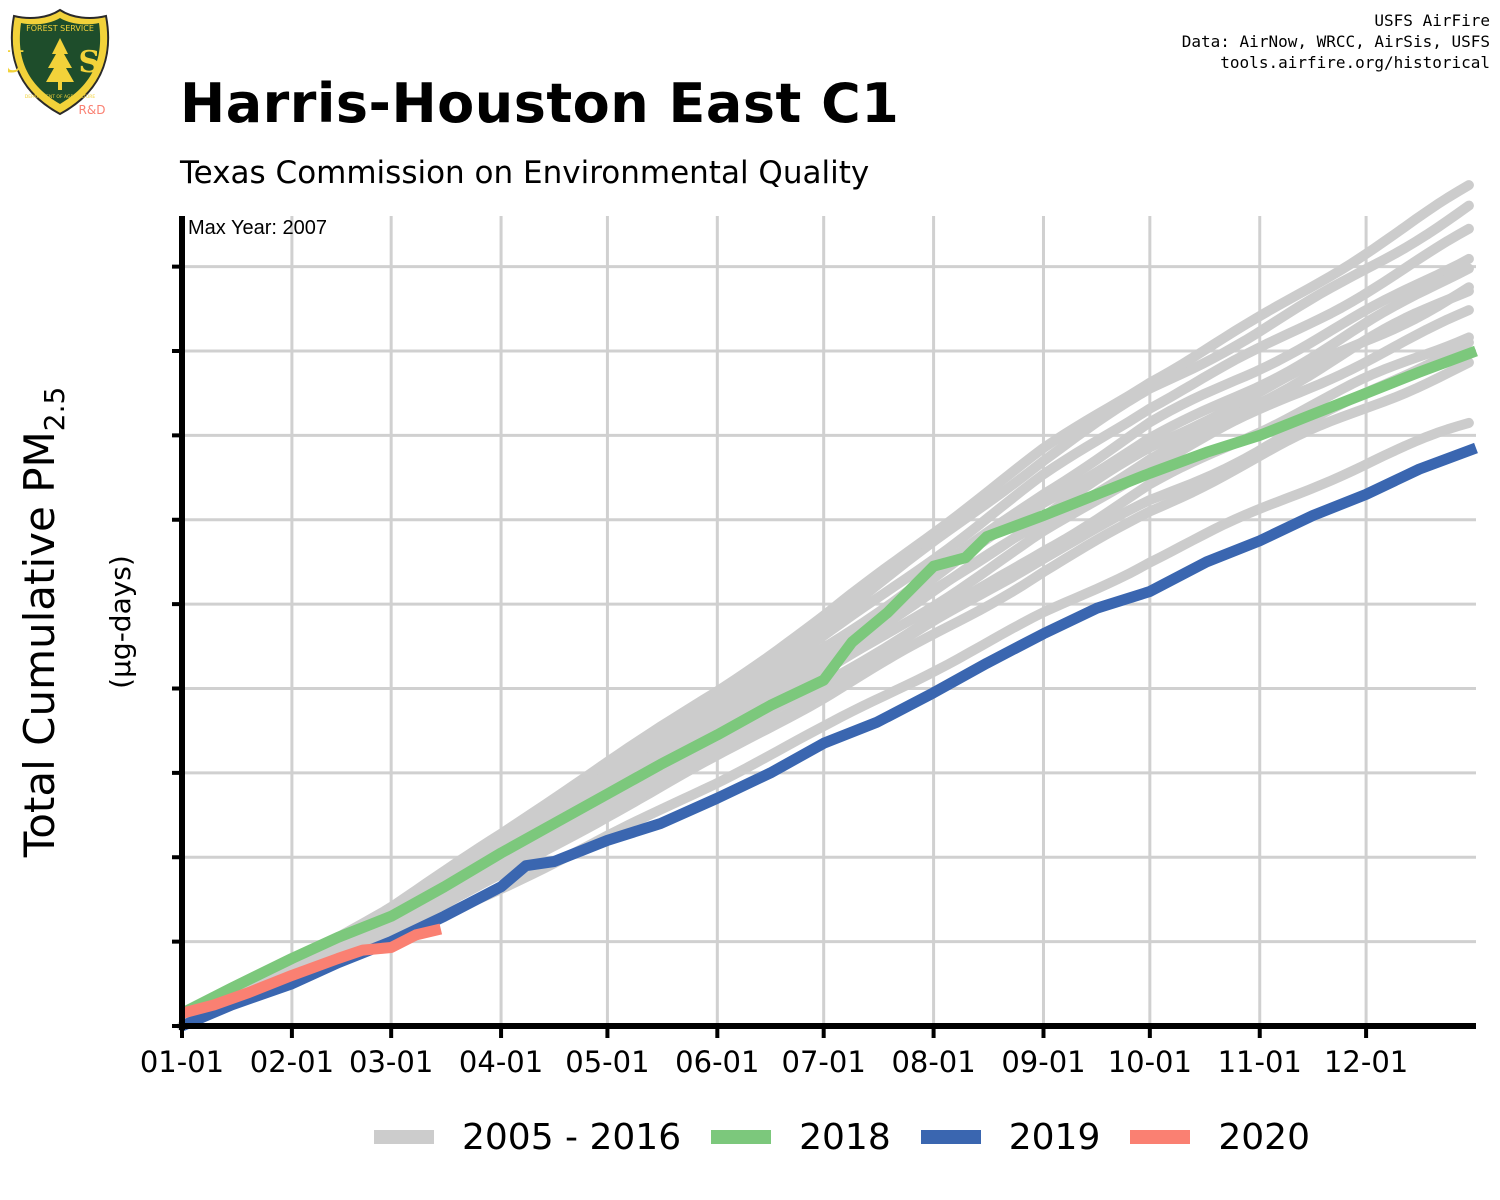 This screenshot has height=1200, width=1500. I want to click on x-tick-label: 10-01, so click(1150, 1062).